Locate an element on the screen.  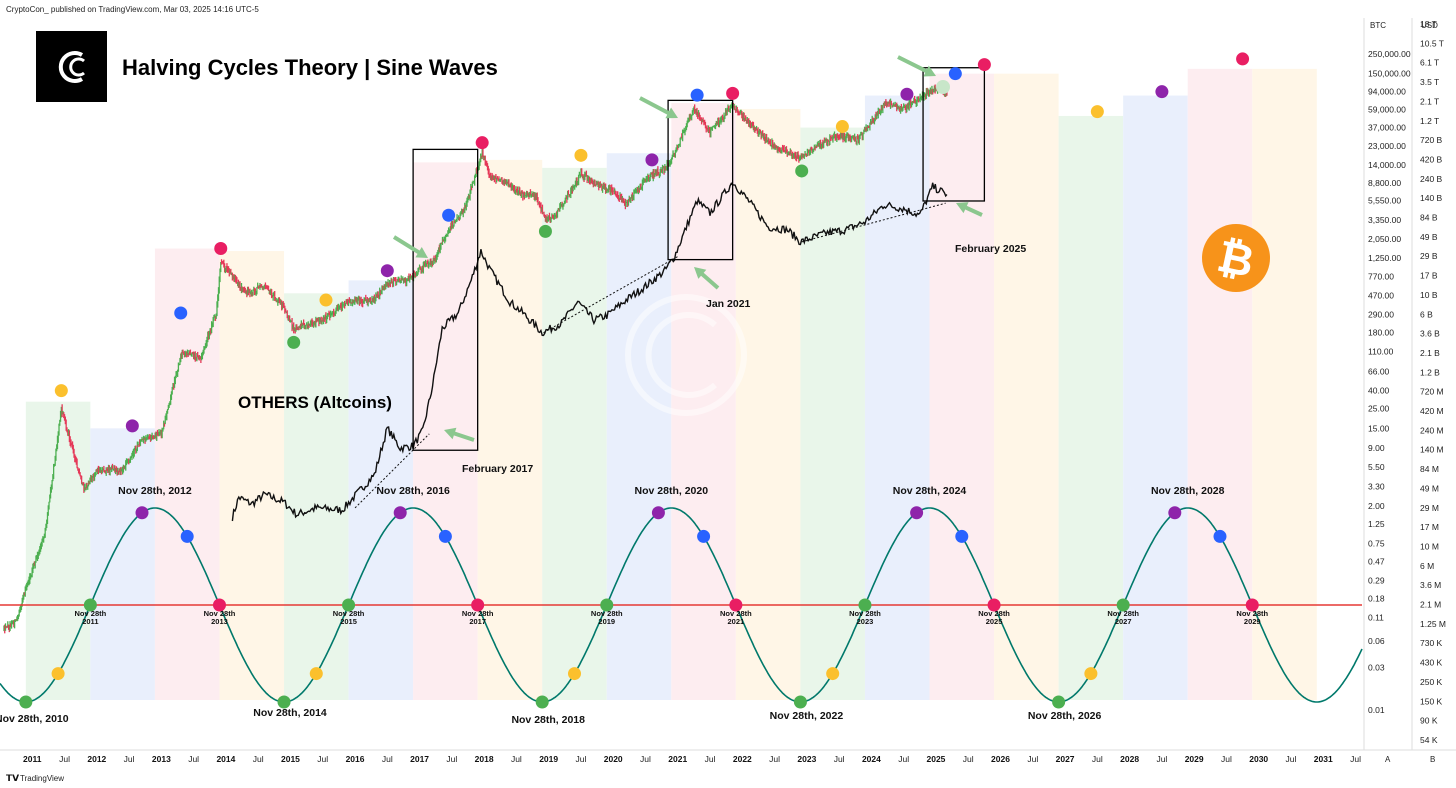
usd-axis-tick: 54 K is located at coordinates (1429, 740).